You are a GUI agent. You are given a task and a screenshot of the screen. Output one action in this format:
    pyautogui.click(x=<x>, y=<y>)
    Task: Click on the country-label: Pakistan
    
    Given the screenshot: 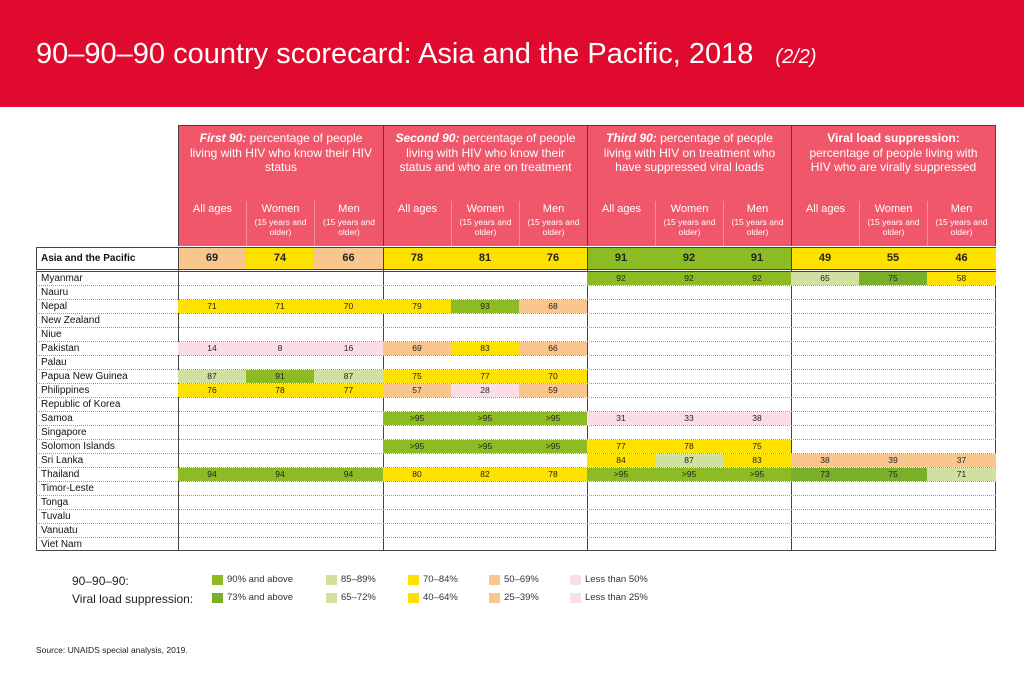 What is the action you would take?
    pyautogui.click(x=60, y=348)
    